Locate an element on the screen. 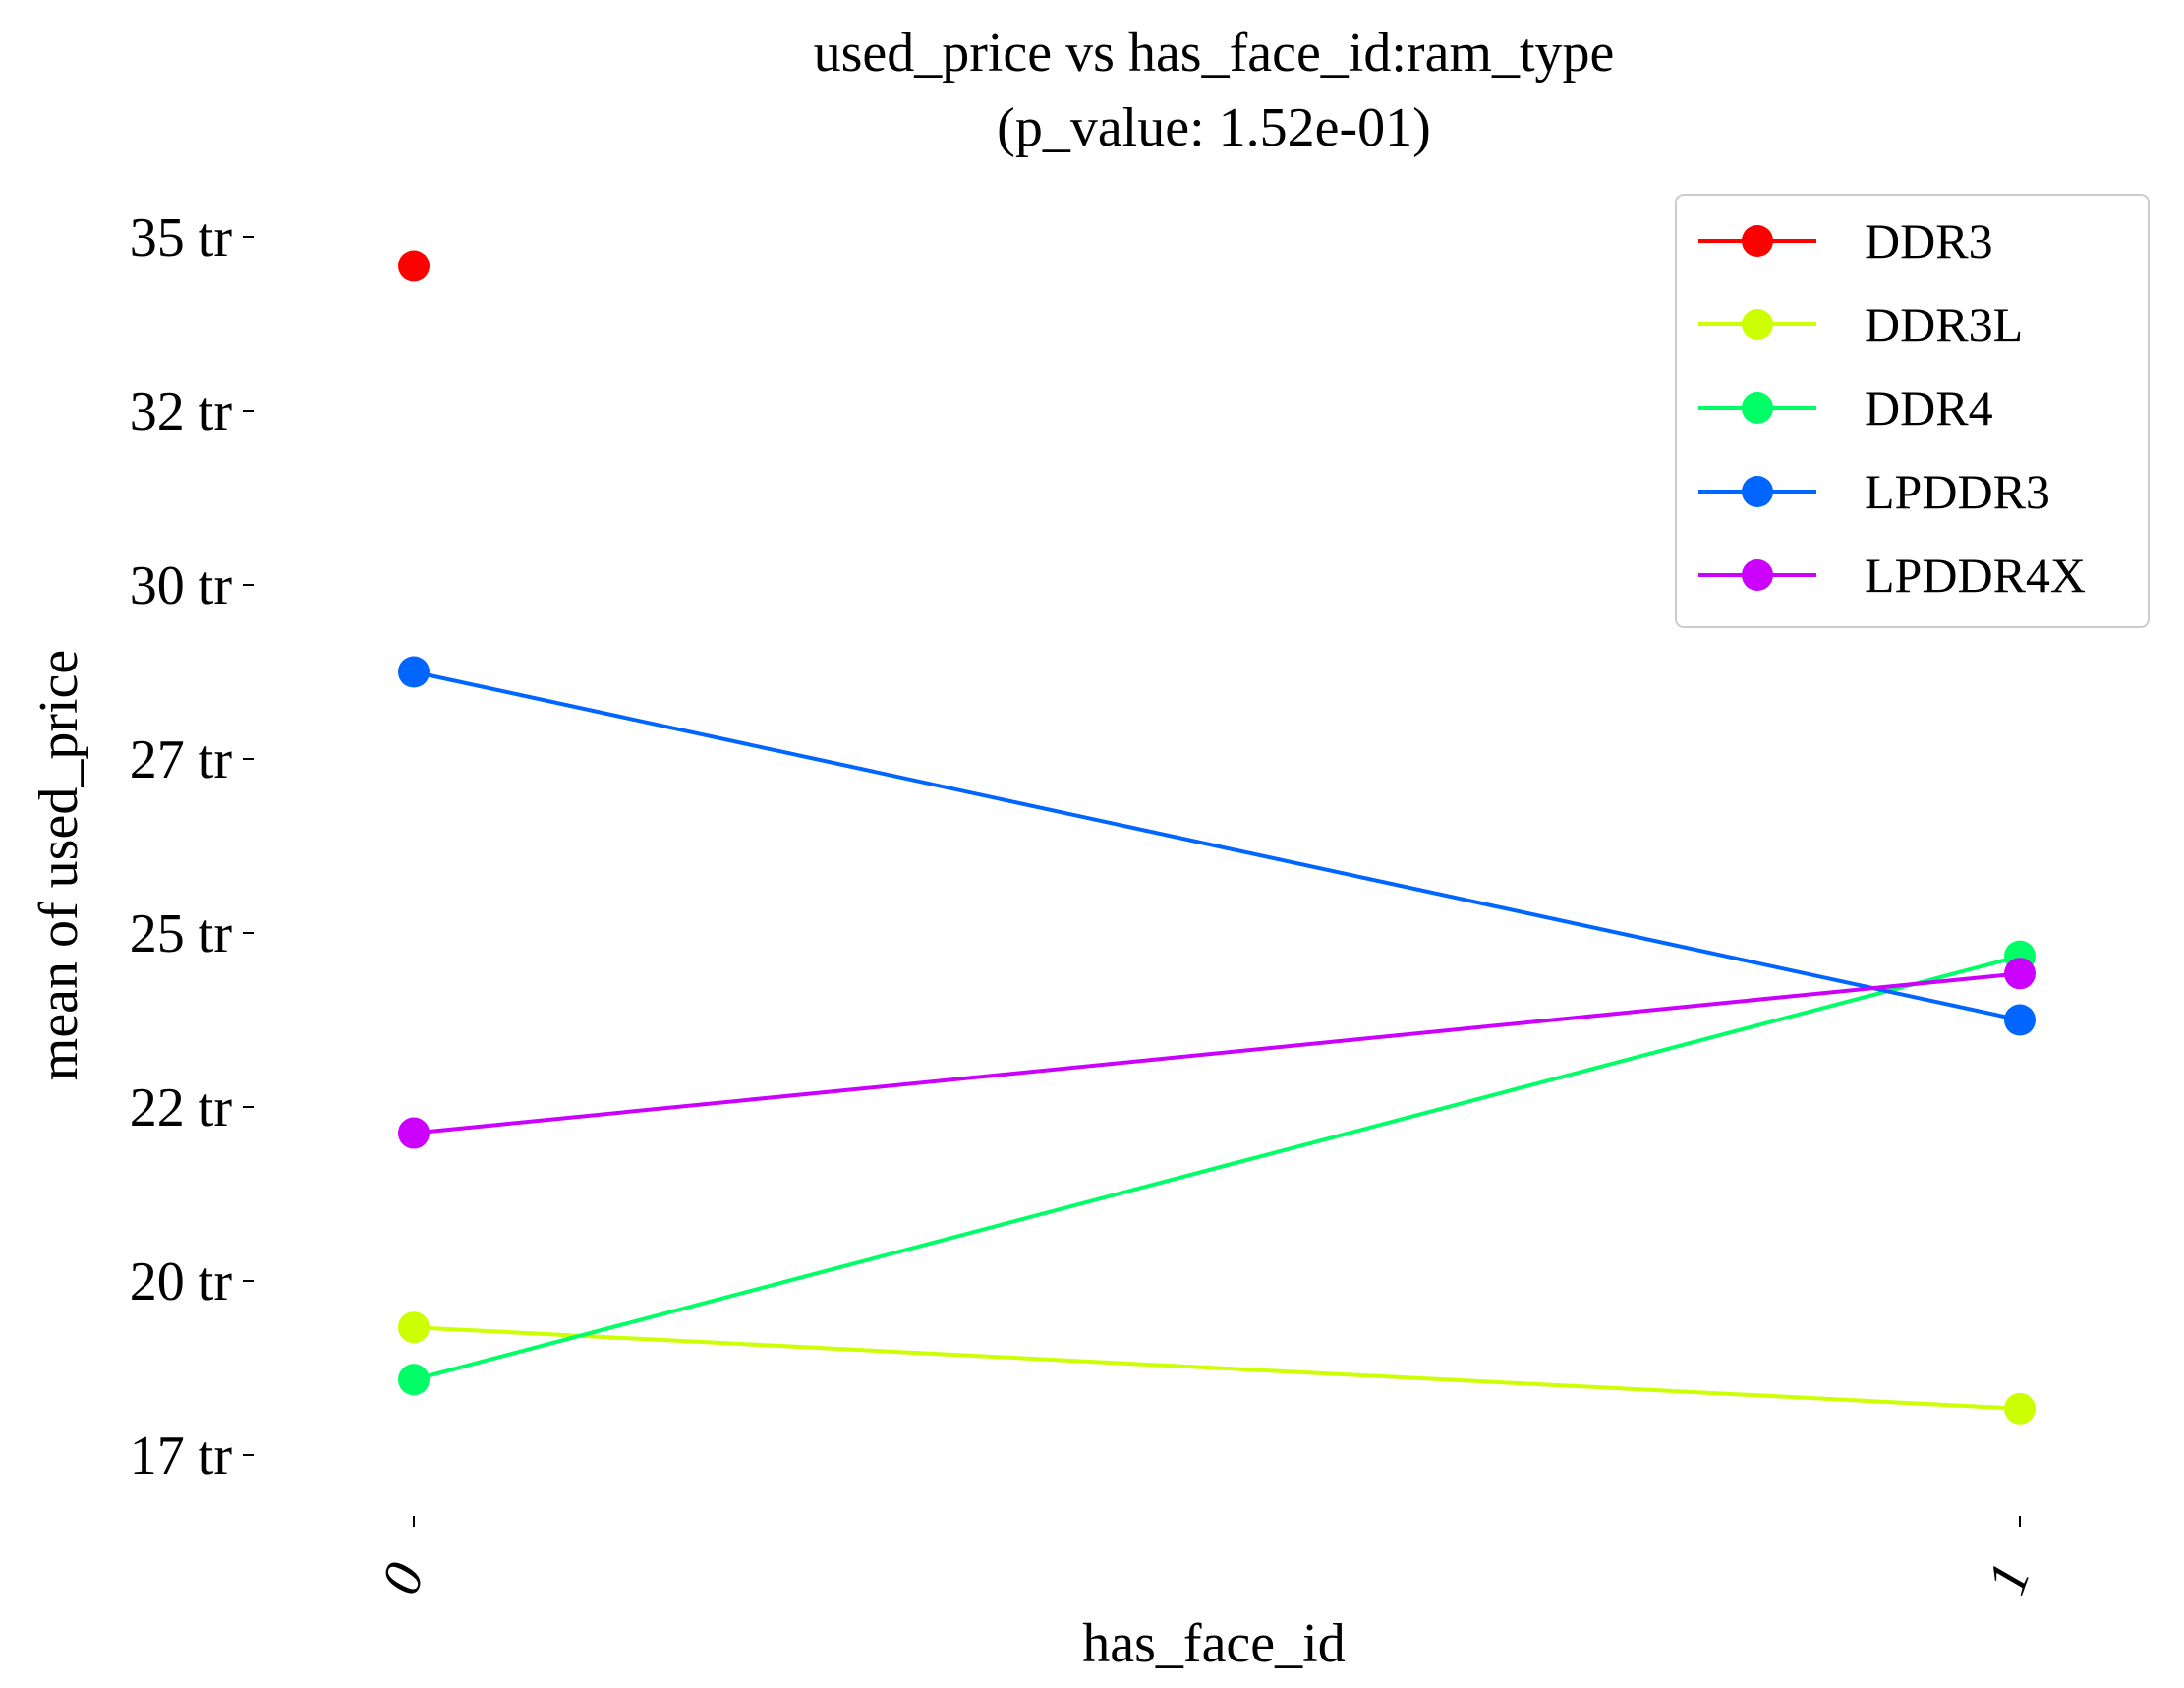  legend-frame is located at coordinates (1912, 411).